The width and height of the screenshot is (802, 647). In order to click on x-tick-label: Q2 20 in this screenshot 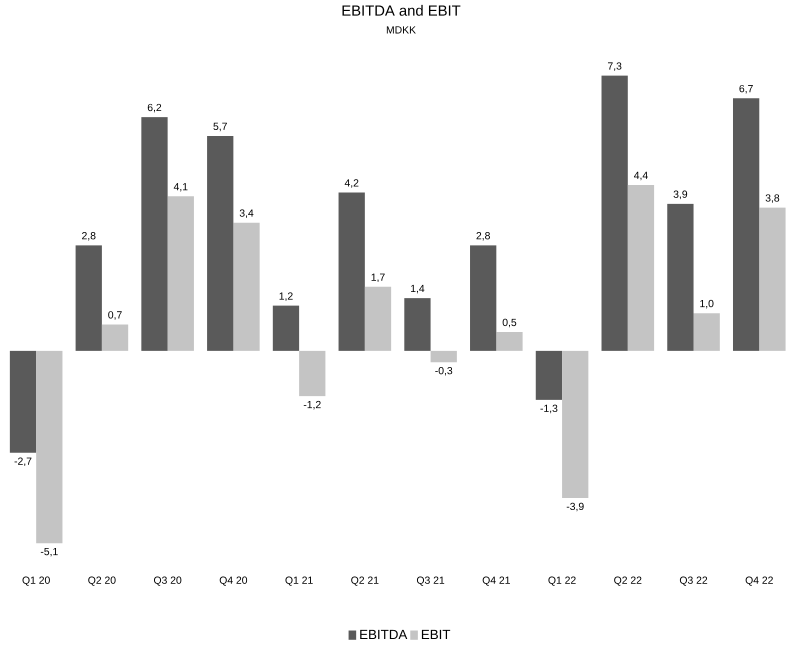, I will do `click(102, 581)`.